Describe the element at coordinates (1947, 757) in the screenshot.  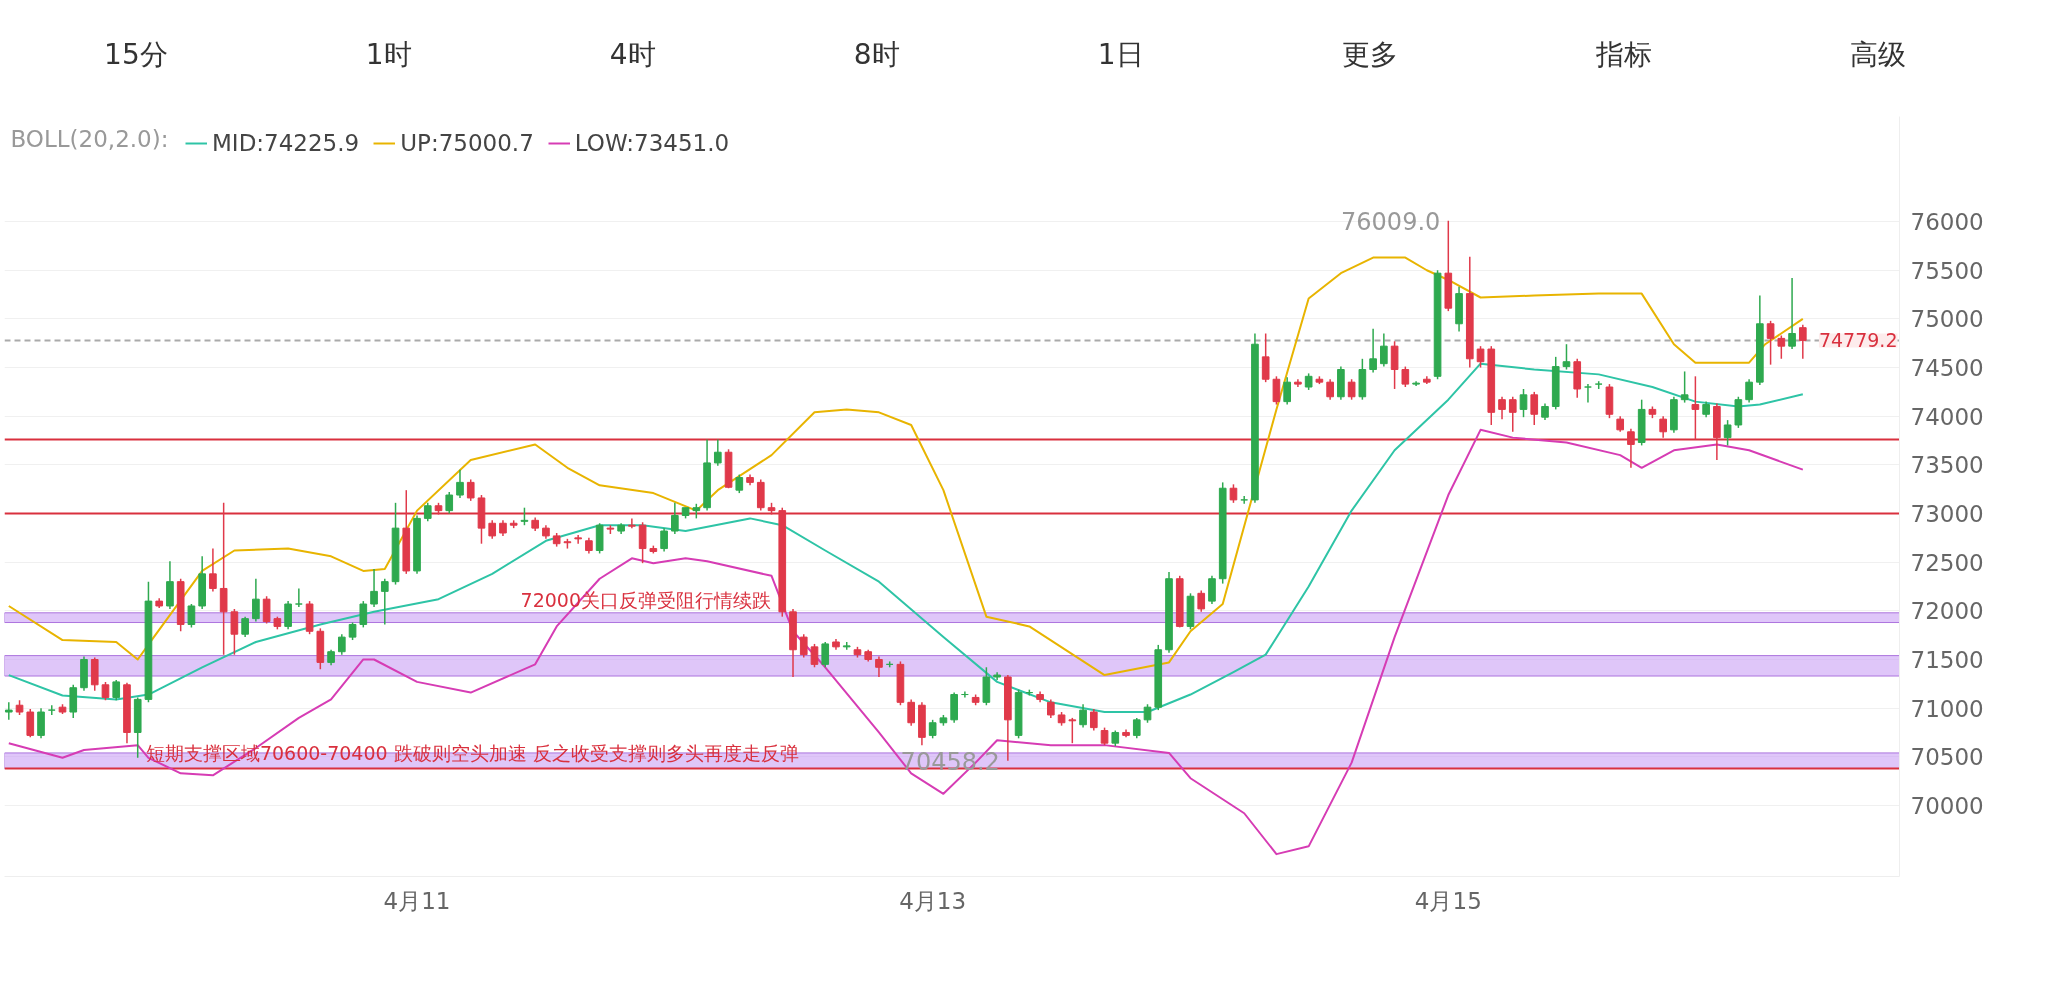
I see `y-tick-label: 70500` at that location.